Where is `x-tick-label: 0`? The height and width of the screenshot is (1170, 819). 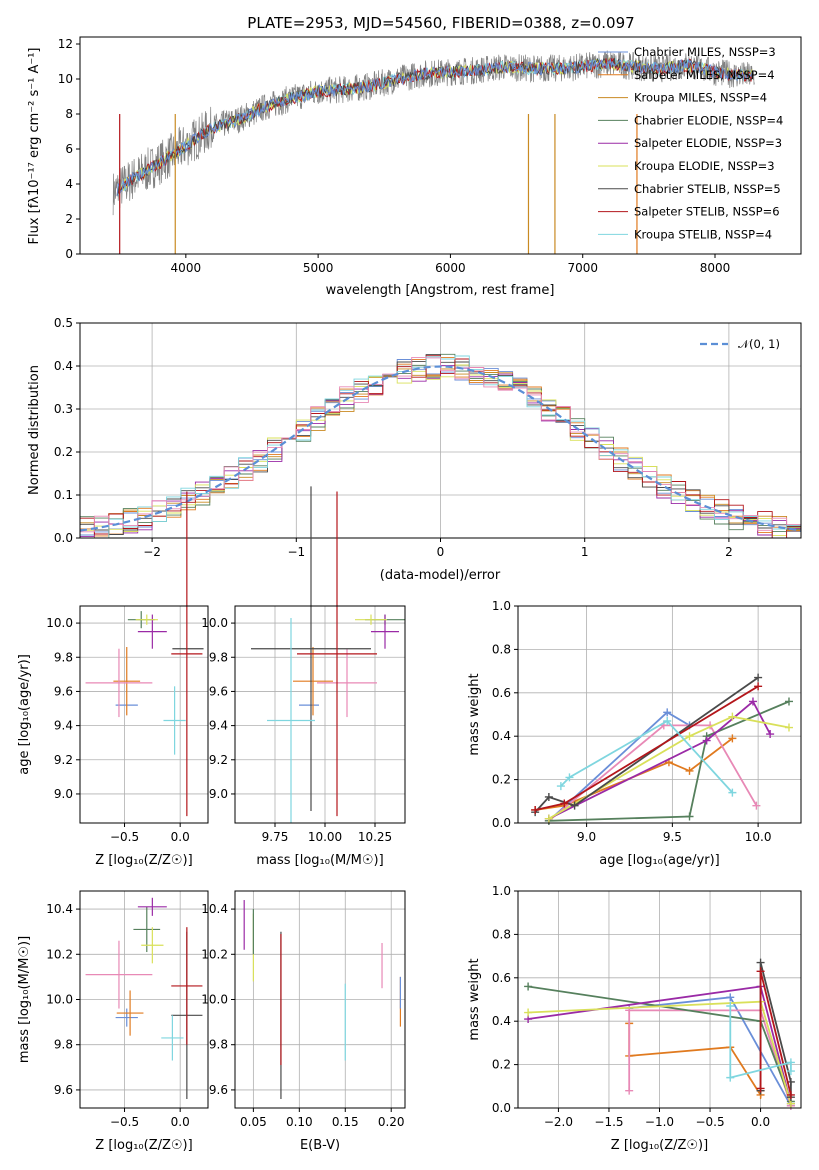
x-tick-label: 0 is located at coordinates (441, 552).